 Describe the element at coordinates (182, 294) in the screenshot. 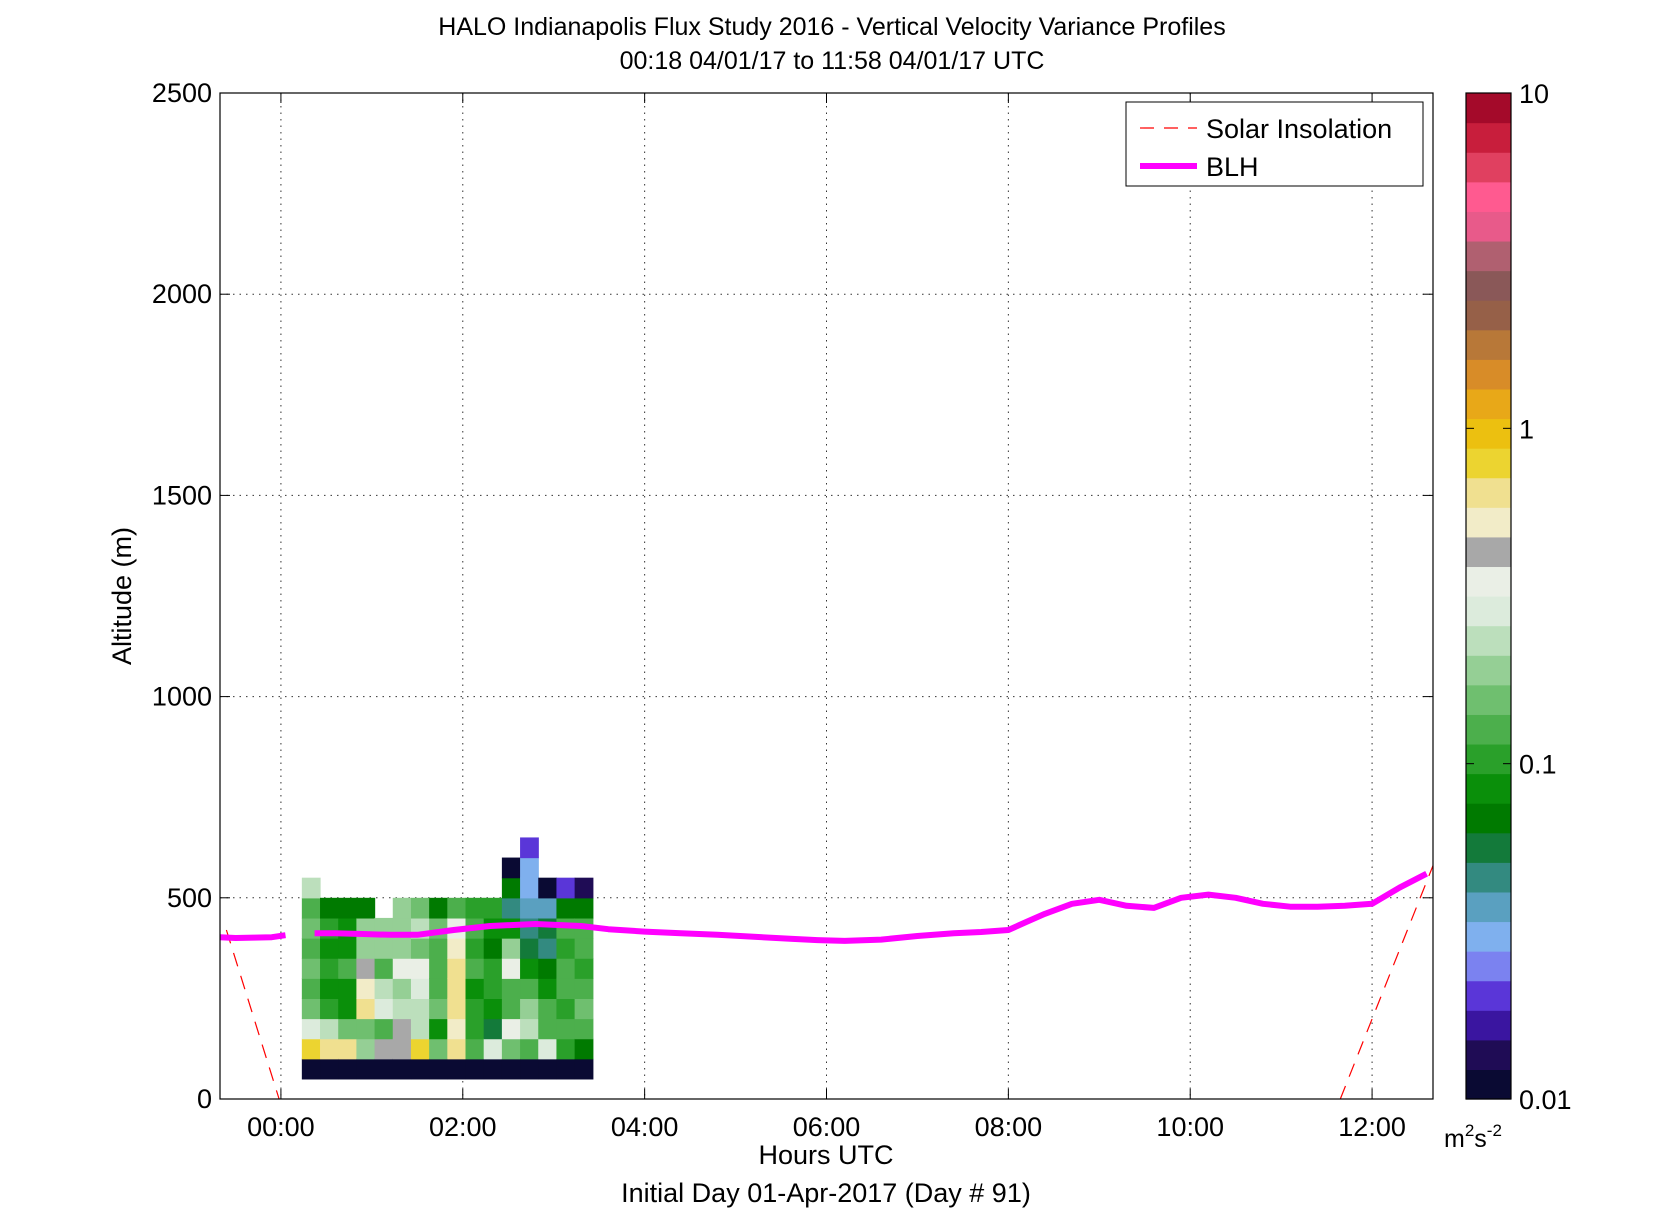

I see `y-tick-label-4: 2000` at that location.